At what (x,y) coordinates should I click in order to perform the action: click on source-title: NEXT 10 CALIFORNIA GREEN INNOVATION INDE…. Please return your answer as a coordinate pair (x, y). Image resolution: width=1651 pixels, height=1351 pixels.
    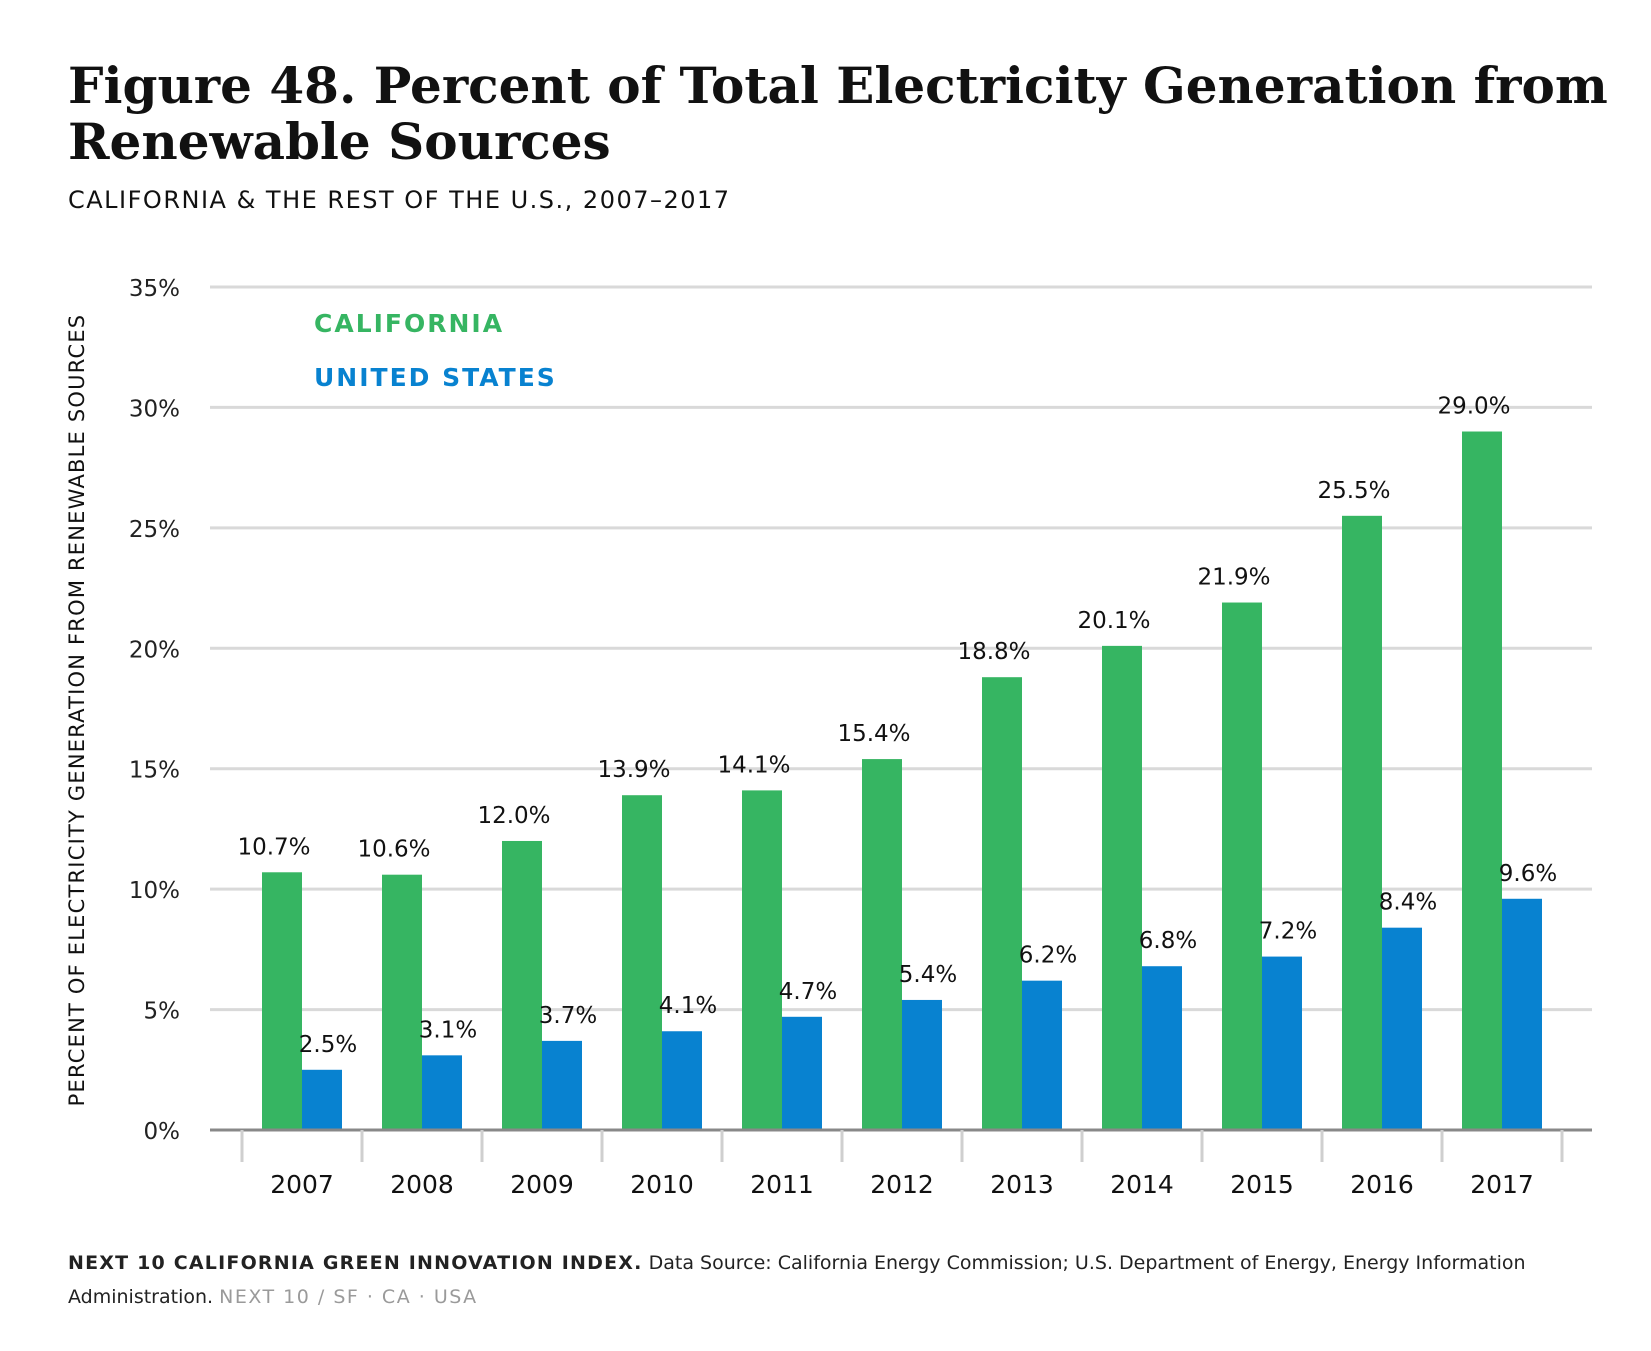
    Looking at the image, I should click on (355, 1263).